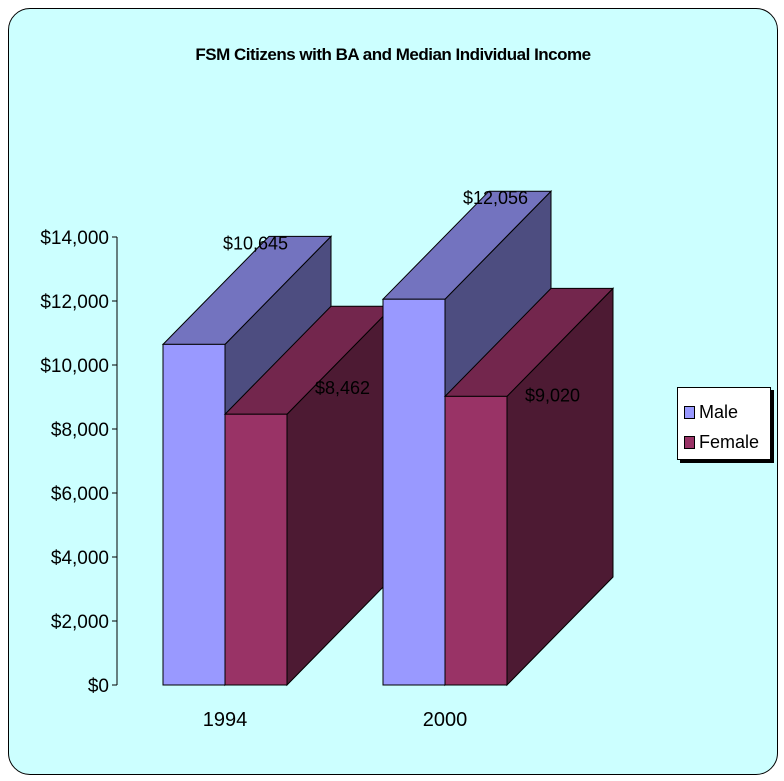  What do you see at coordinates (80, 494) in the screenshot?
I see `y-tick-label: $6,000` at bounding box center [80, 494].